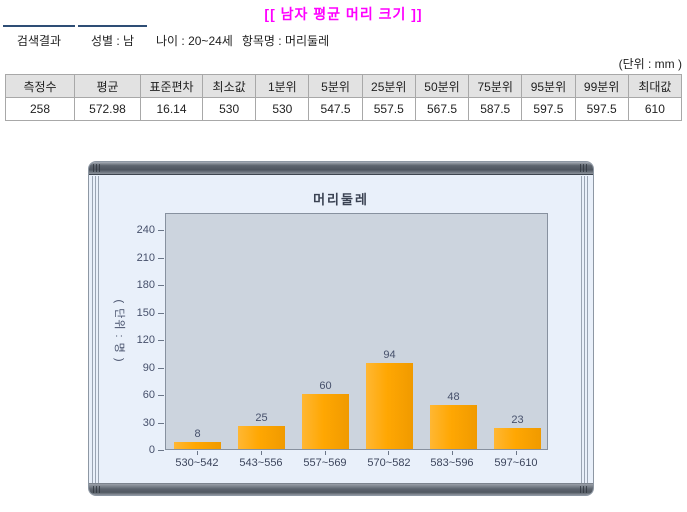 The image size is (687, 512). What do you see at coordinates (261, 463) in the screenshot?
I see `x-axis-label: 543~556` at bounding box center [261, 463].